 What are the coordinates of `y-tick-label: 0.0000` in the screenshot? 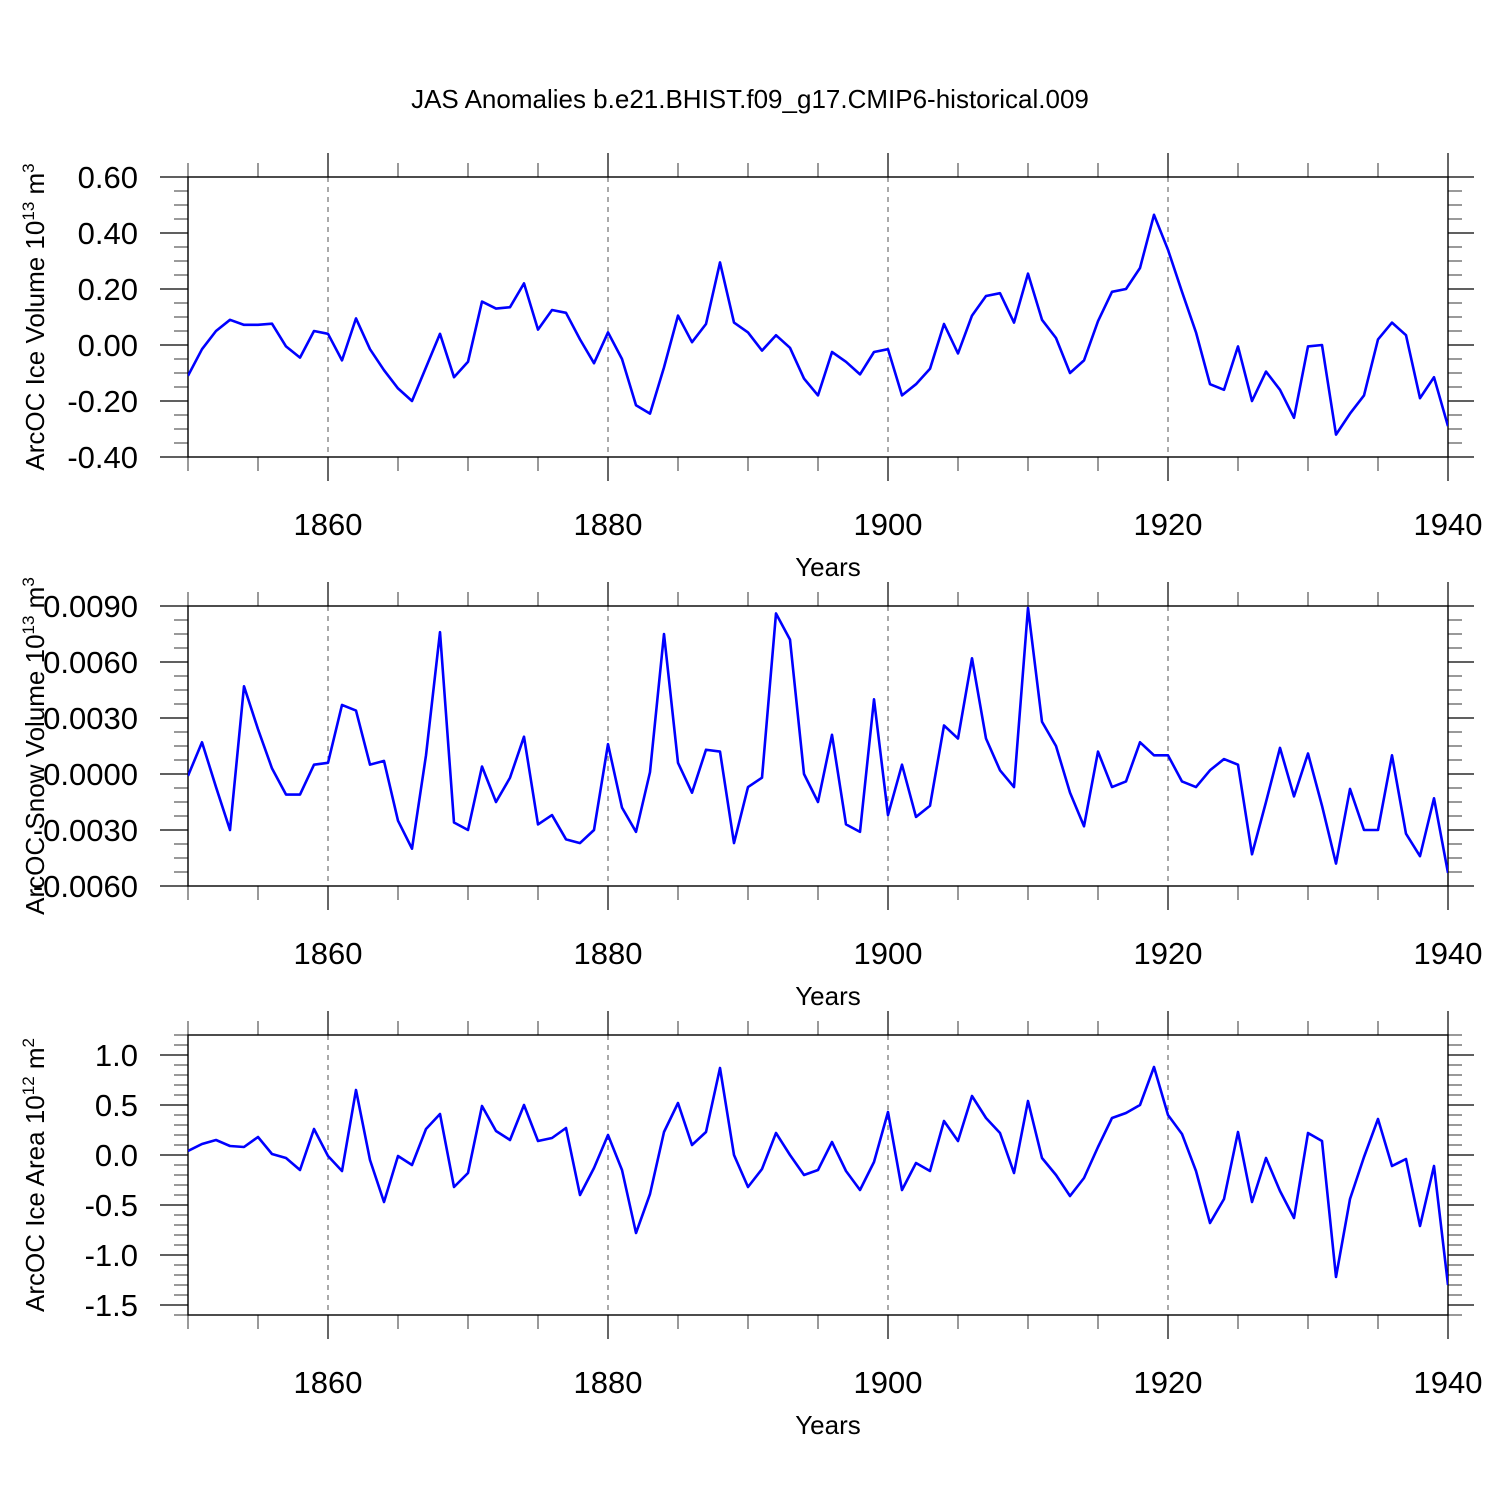 It's located at (90, 774).